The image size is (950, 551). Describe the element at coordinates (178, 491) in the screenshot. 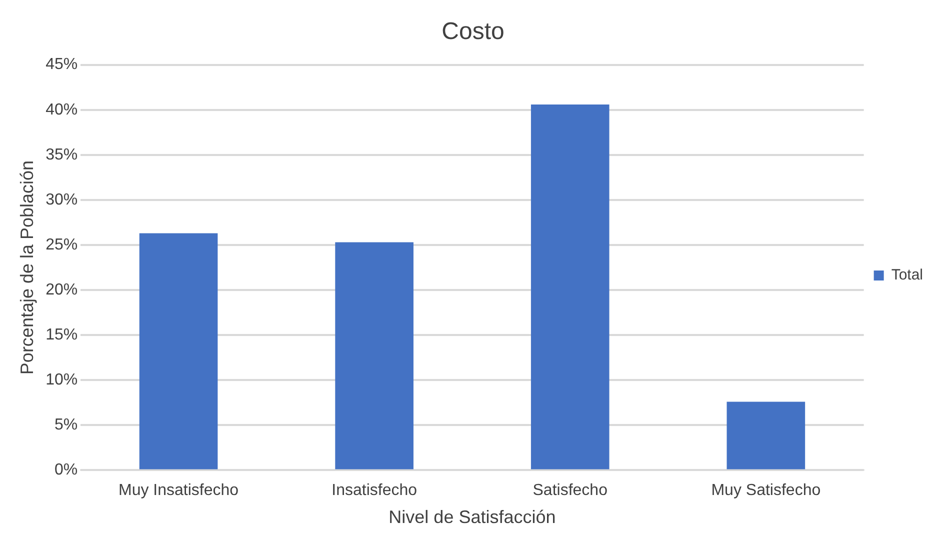

I see `x-tick-label: Muy Insatisfecho` at that location.